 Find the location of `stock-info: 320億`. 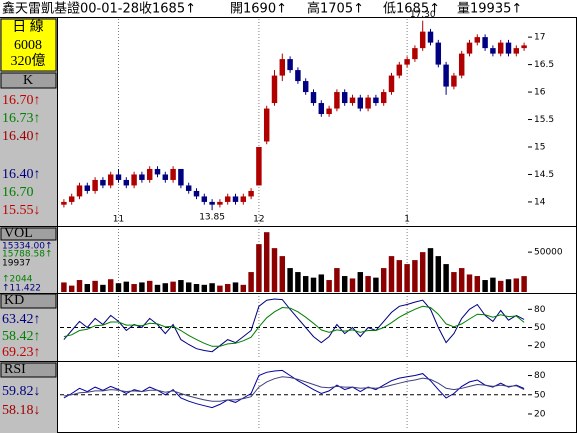

stock-info: 320億 is located at coordinates (28, 61).